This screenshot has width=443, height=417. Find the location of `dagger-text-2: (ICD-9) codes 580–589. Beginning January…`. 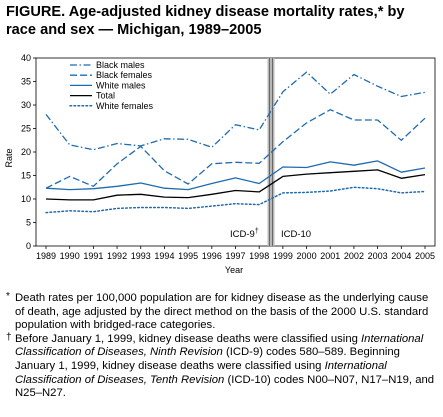

dagger-text-2: (ICD-9) codes 580–589. Beginning January… is located at coordinates (207, 359).